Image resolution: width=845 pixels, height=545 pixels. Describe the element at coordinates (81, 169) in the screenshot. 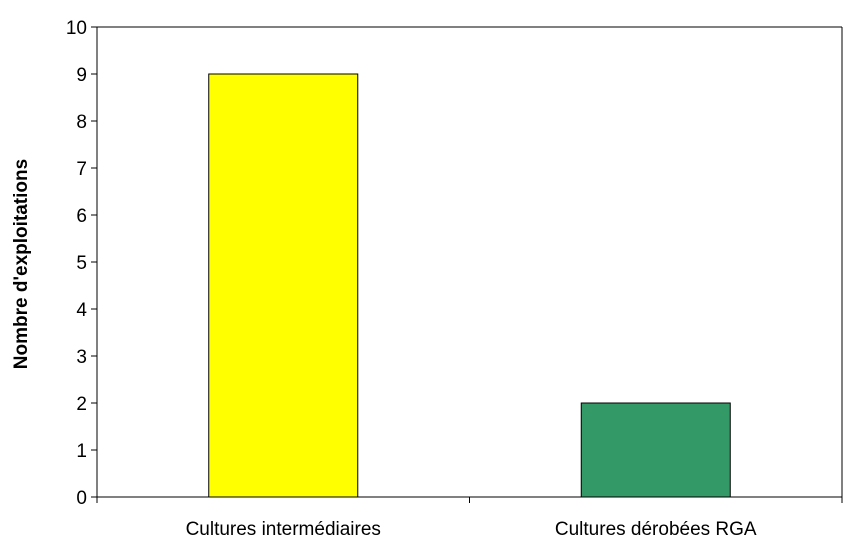

I see `y-tick-label-7: 7` at that location.